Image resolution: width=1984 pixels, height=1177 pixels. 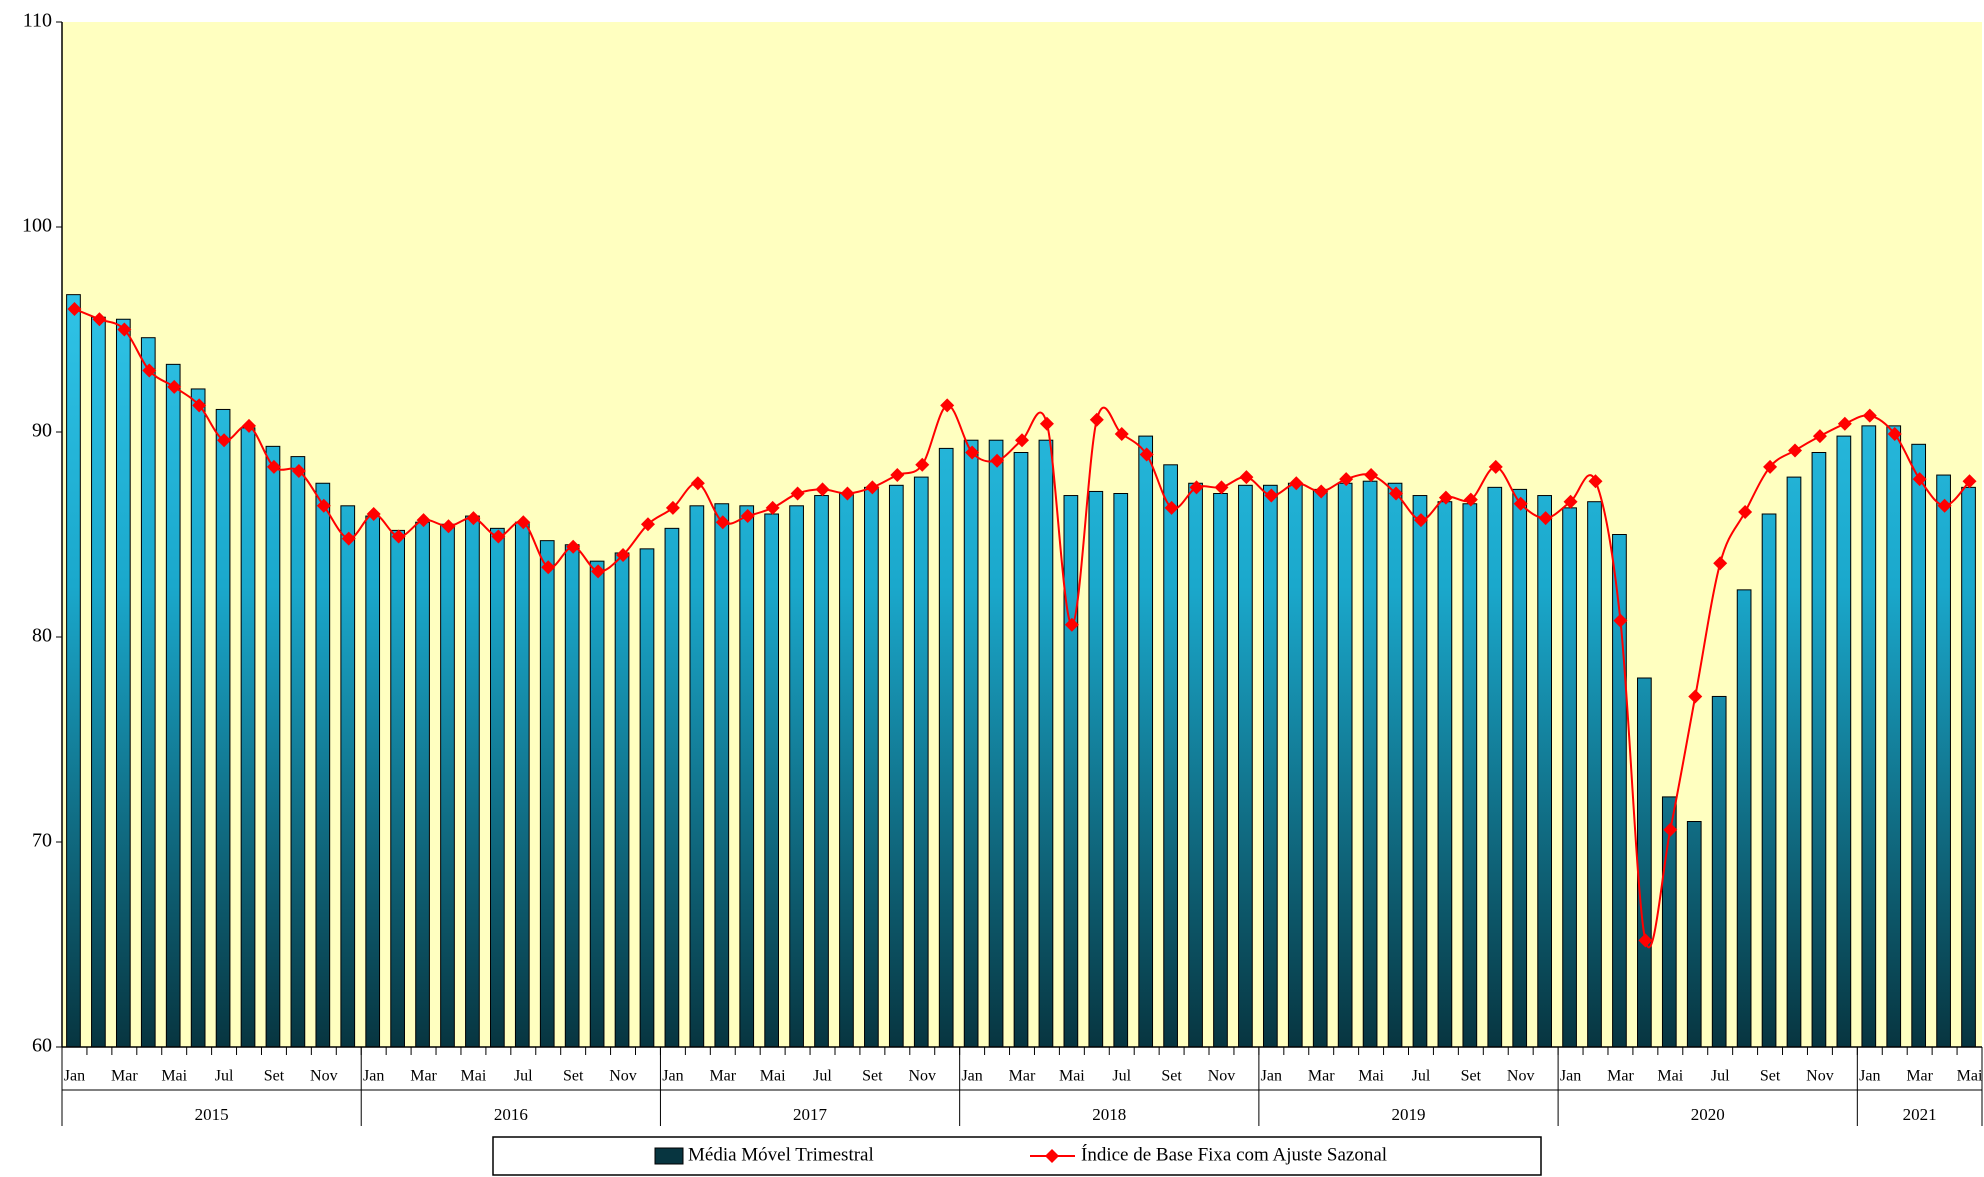 What do you see at coordinates (1234, 1154) in the screenshot?
I see `legend-label: Índice de Base Fixa com Ajuste Sazonal` at bounding box center [1234, 1154].